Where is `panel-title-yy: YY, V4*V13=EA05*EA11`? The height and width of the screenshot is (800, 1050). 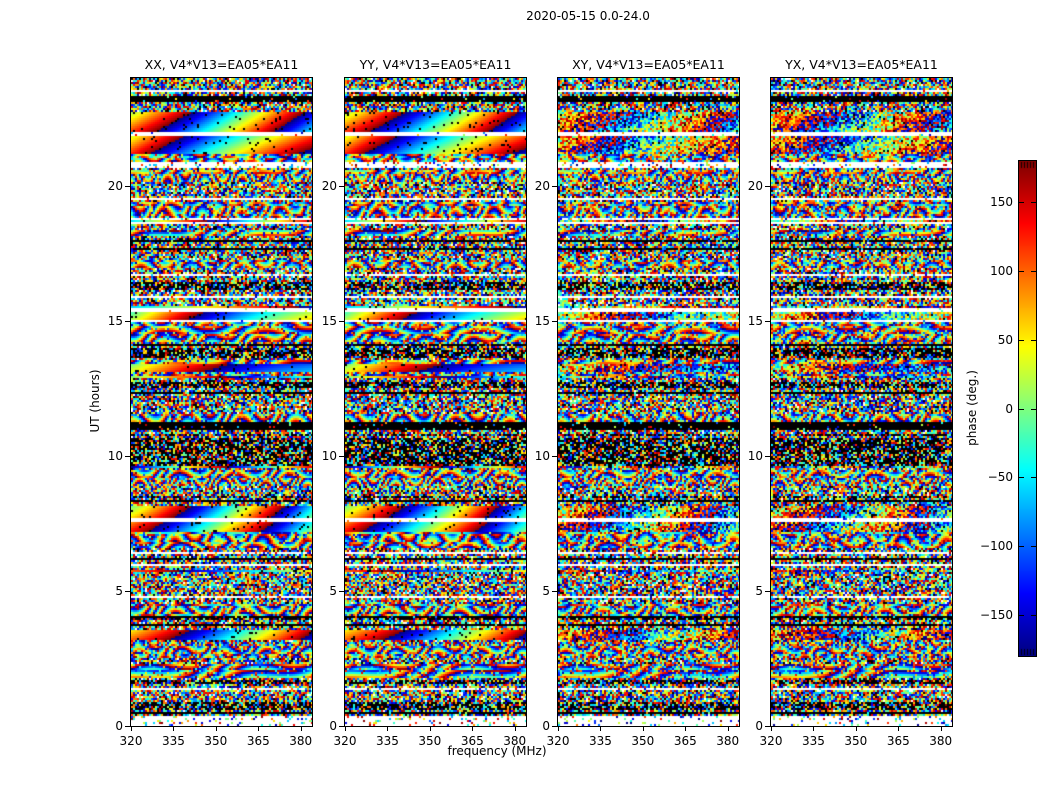
panel-title-yy: YY, V4*V13=EA05*EA11 is located at coordinates (435, 64).